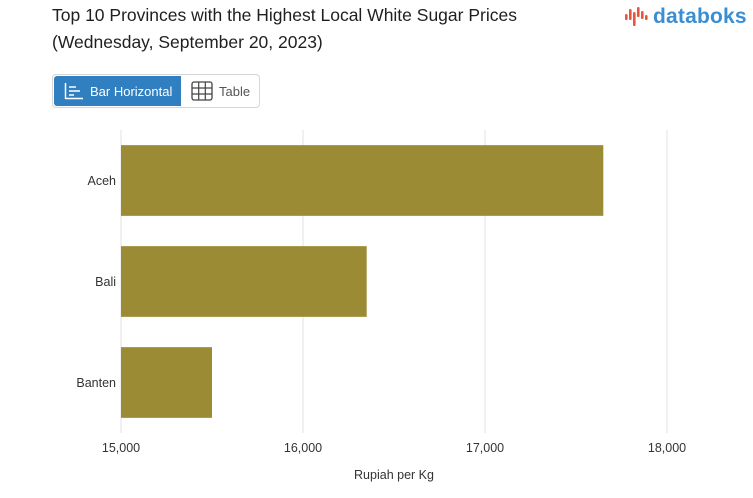  Describe the element at coordinates (102, 181) in the screenshot. I see `category-label: Aceh` at that location.